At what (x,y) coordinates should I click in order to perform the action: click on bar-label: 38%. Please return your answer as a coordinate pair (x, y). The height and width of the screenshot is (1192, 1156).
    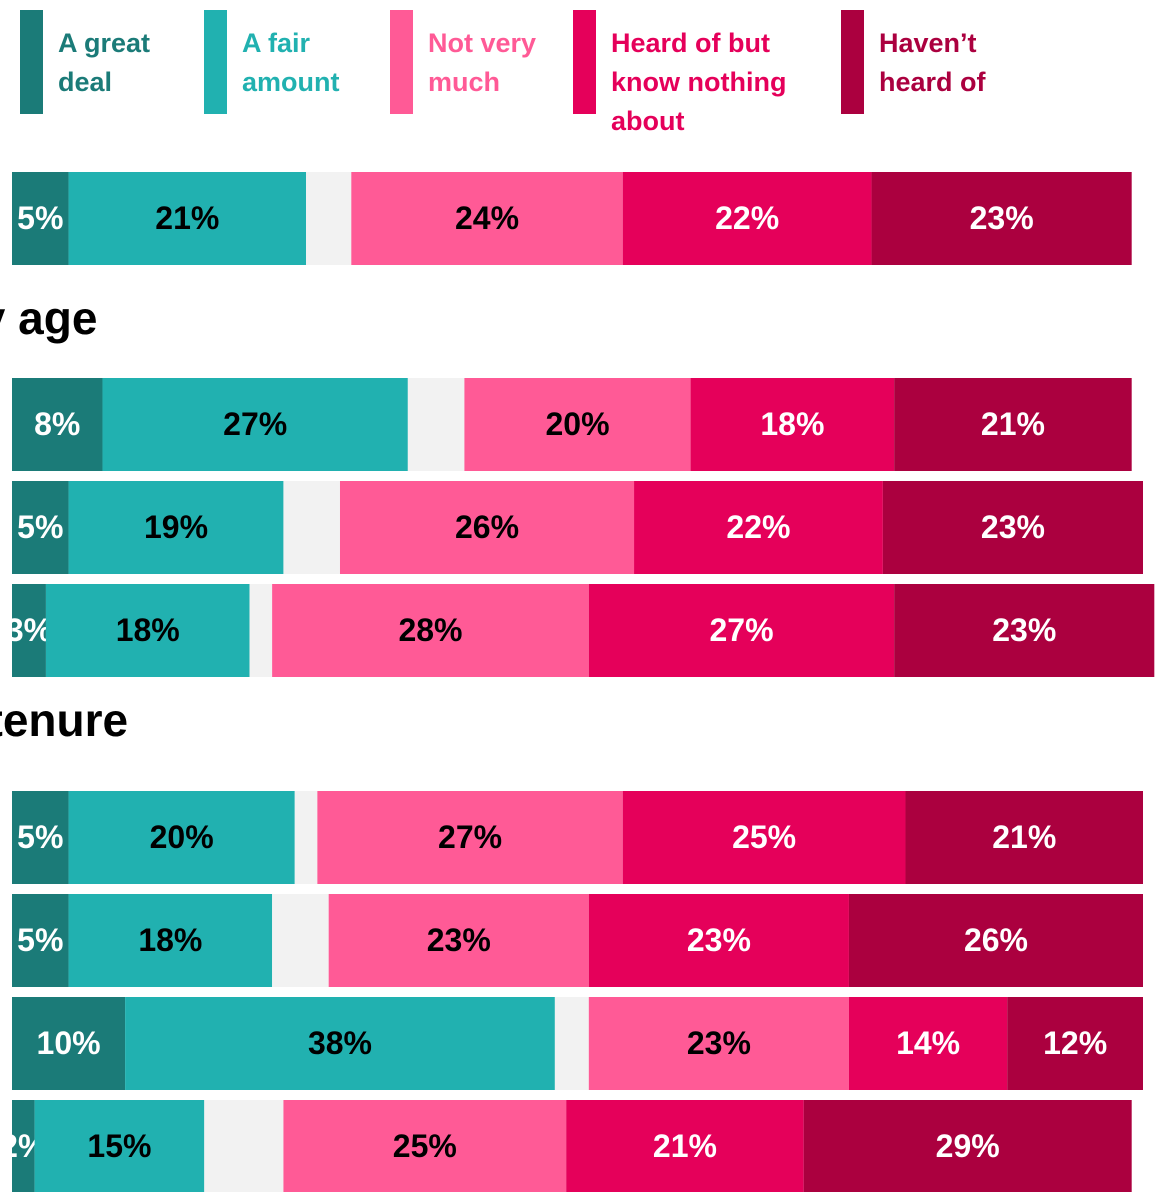
    Looking at the image, I should click on (340, 1043).